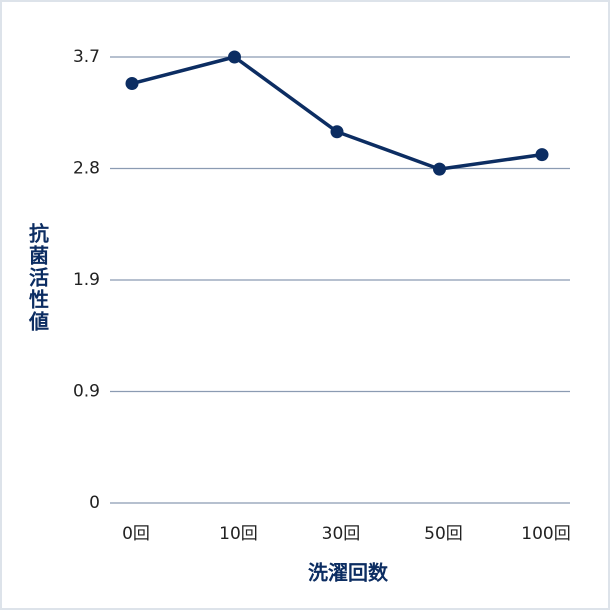 This screenshot has width=610, height=610. Describe the element at coordinates (136, 534) in the screenshot. I see `x-tick-label: 0回` at that location.